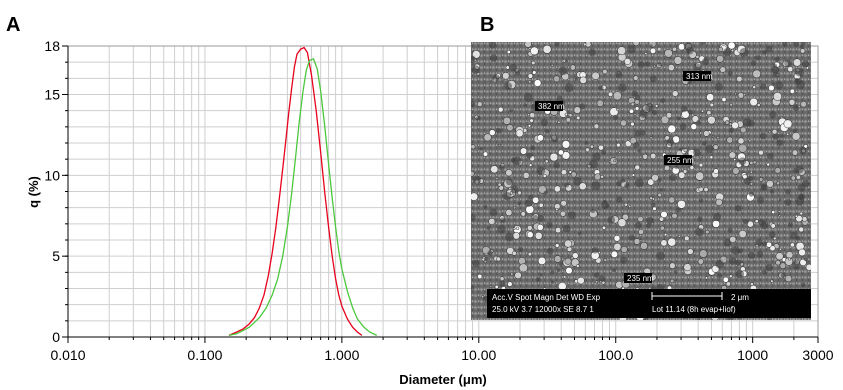 This screenshot has width=843, height=390. What do you see at coordinates (543, 309) in the screenshot?
I see `sem-info-row2: 25.0 kV 3.7 12000x SE 8.7 1` at bounding box center [543, 309].